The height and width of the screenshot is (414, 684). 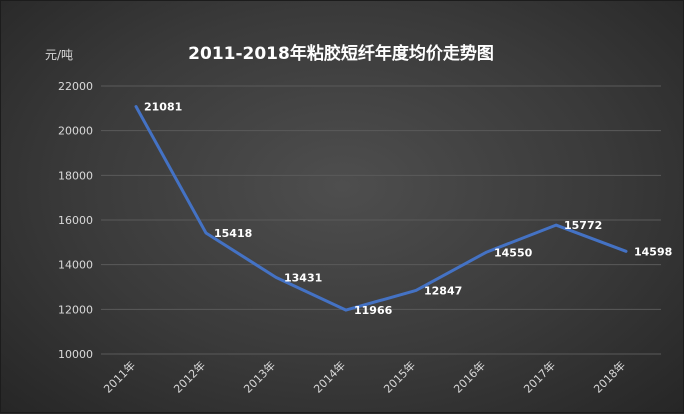 What do you see at coordinates (303, 277) in the screenshot?
I see `data-label: 13431` at bounding box center [303, 277].